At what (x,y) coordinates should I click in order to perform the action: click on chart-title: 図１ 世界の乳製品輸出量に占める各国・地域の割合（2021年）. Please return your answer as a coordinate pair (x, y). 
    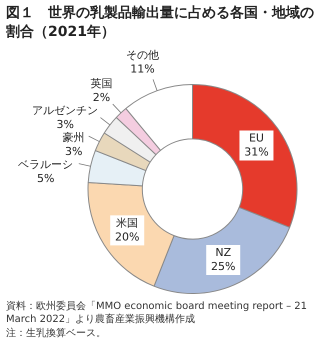
    Looking at the image, I should click on (160, 23).